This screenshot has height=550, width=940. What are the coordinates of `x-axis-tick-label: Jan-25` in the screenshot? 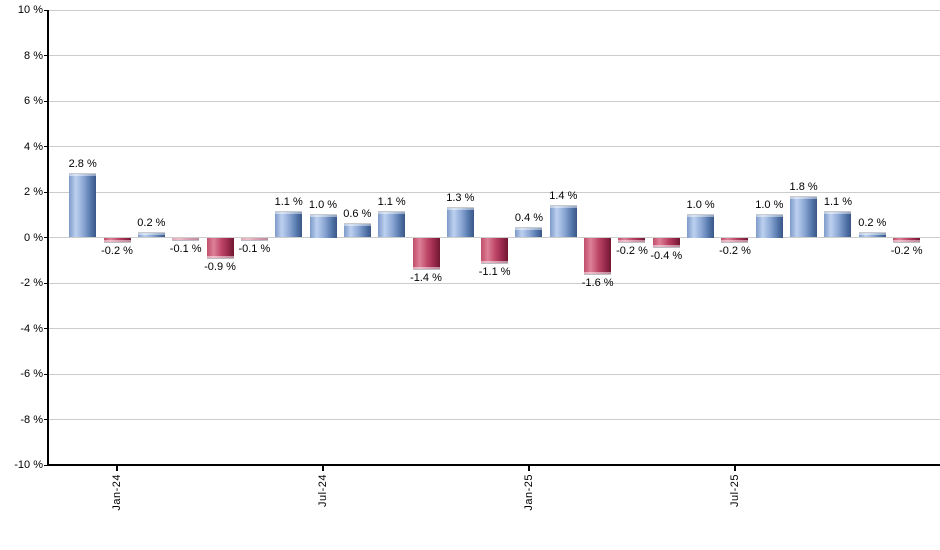 It's located at (528, 492).